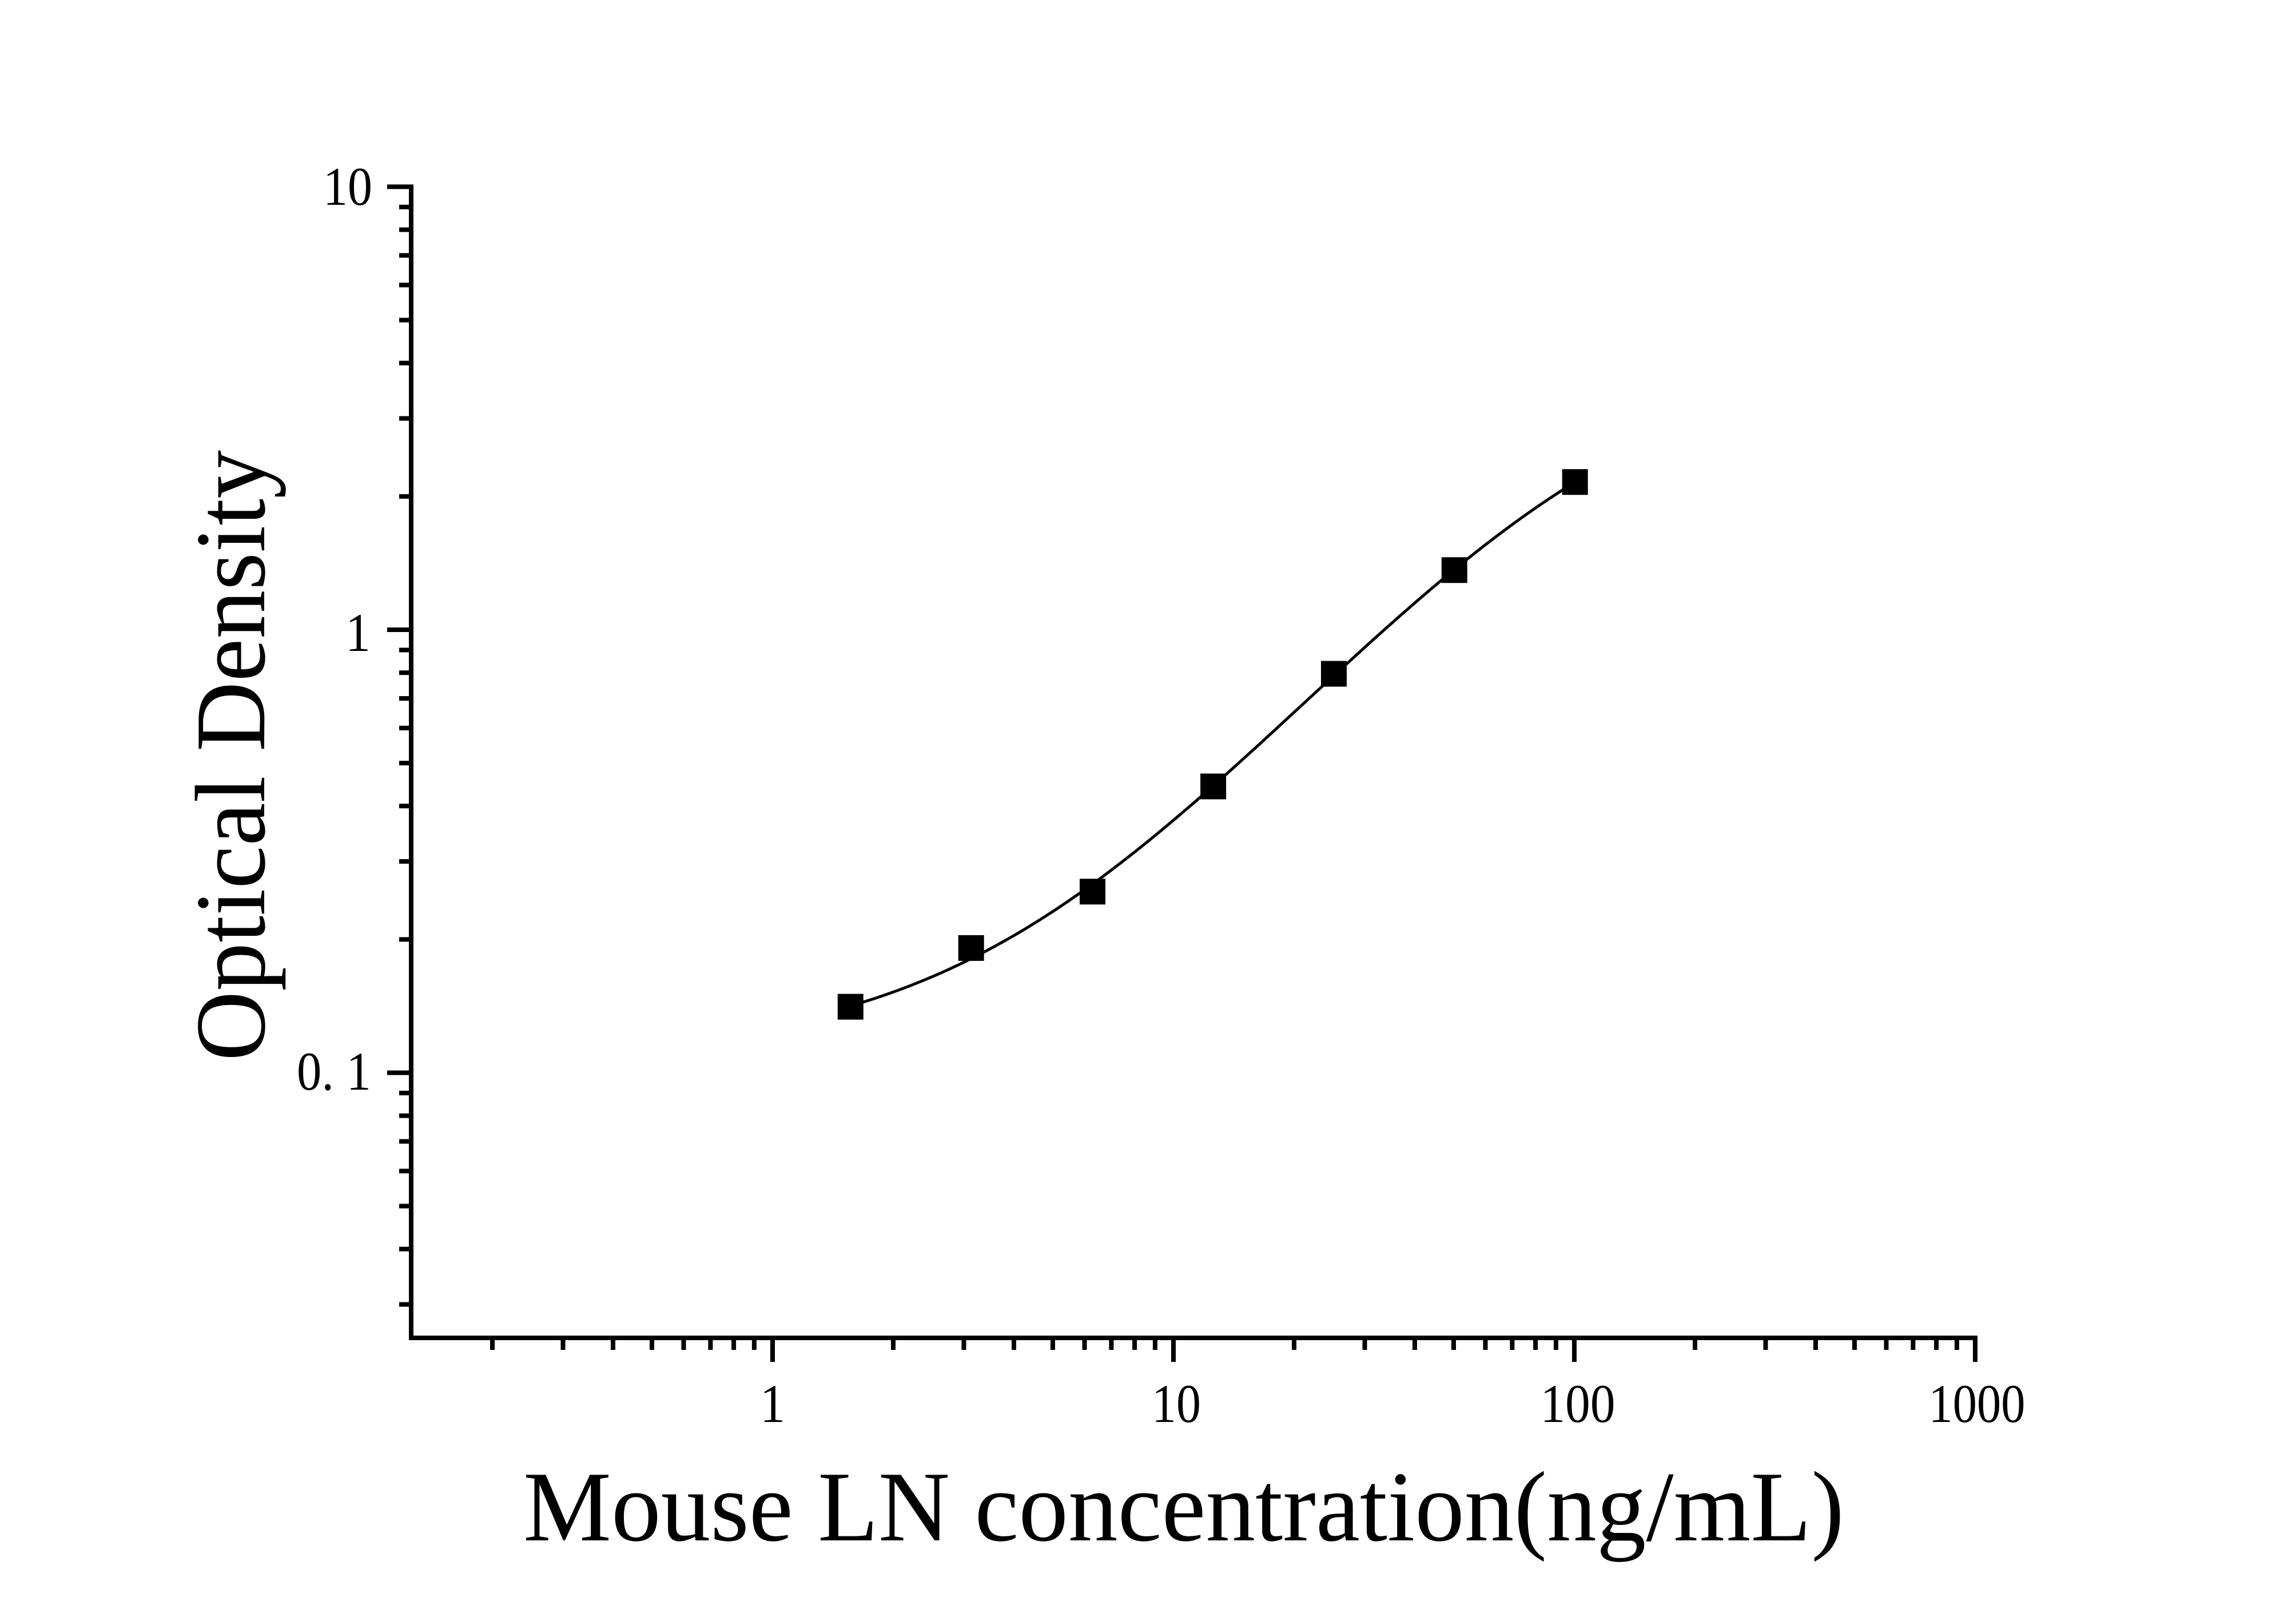  What do you see at coordinates (1578, 1403) in the screenshot?
I see `svg-text: 100` at bounding box center [1578, 1403].